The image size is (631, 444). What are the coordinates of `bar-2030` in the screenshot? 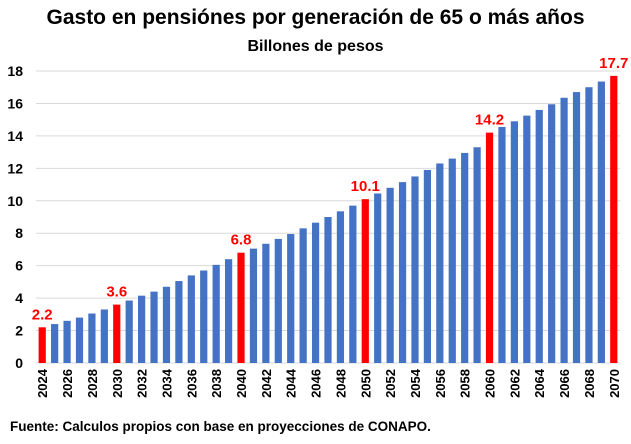 It's located at (117, 333).